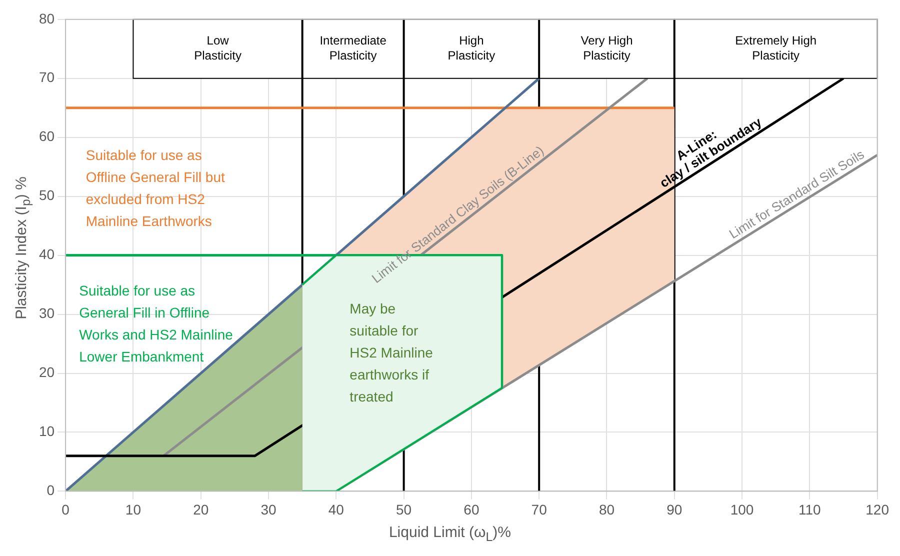  What do you see at coordinates (46, 372) in the screenshot?
I see `y-tick-label: 20` at bounding box center [46, 372].